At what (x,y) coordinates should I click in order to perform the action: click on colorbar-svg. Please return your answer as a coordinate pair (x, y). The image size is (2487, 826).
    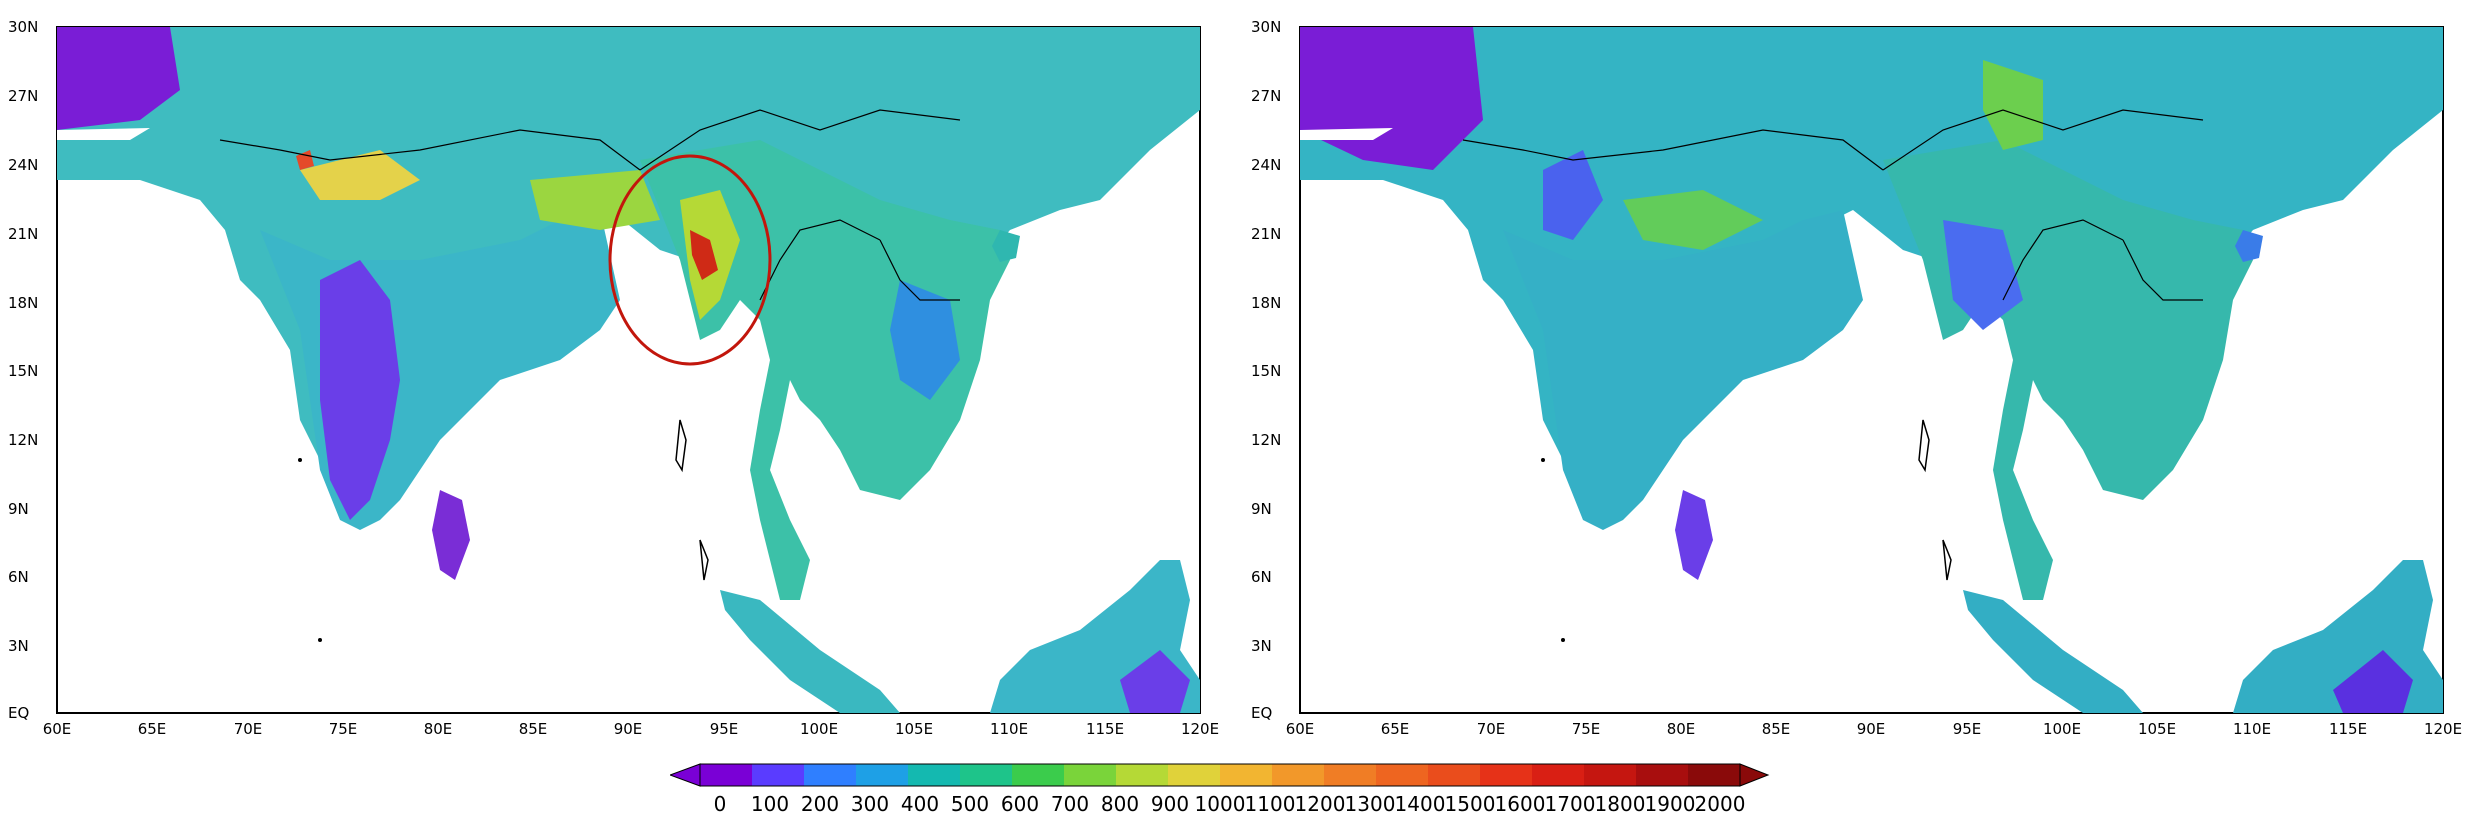
    Looking at the image, I should click on (1219, 775).